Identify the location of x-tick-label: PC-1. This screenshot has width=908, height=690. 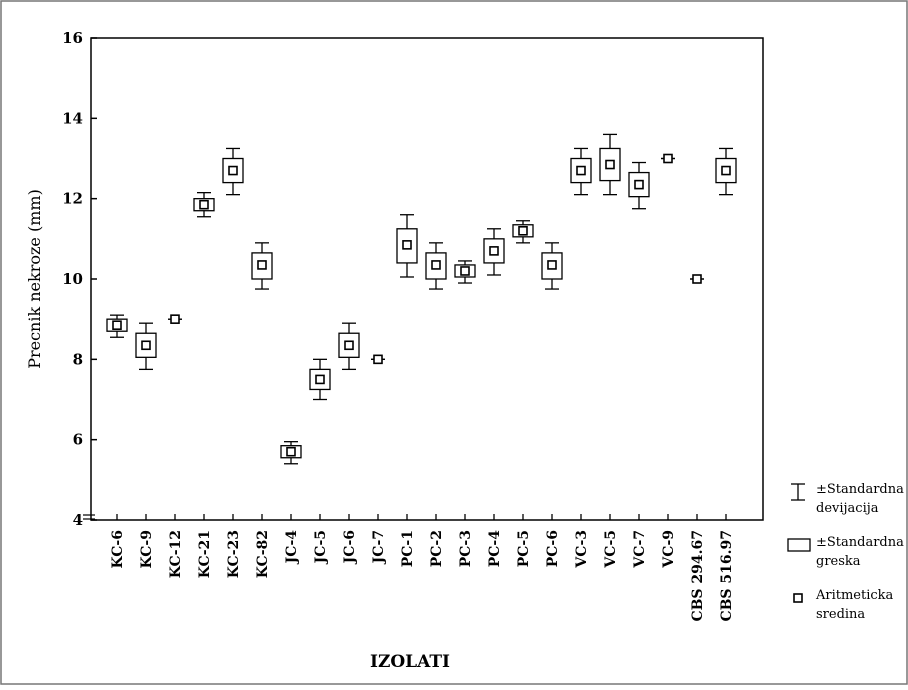
(408, 548).